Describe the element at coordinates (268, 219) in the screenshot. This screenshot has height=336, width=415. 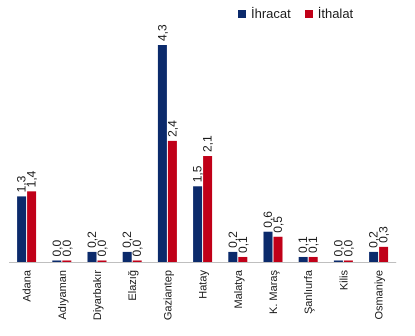
I see `data-label-ihracat-7: 0,6` at that location.